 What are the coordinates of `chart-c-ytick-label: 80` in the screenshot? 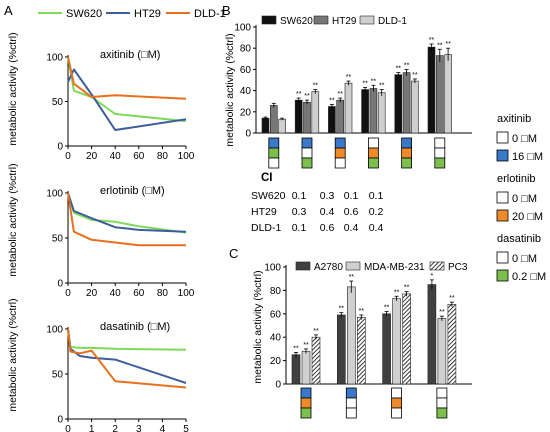 It's located at (276, 291).